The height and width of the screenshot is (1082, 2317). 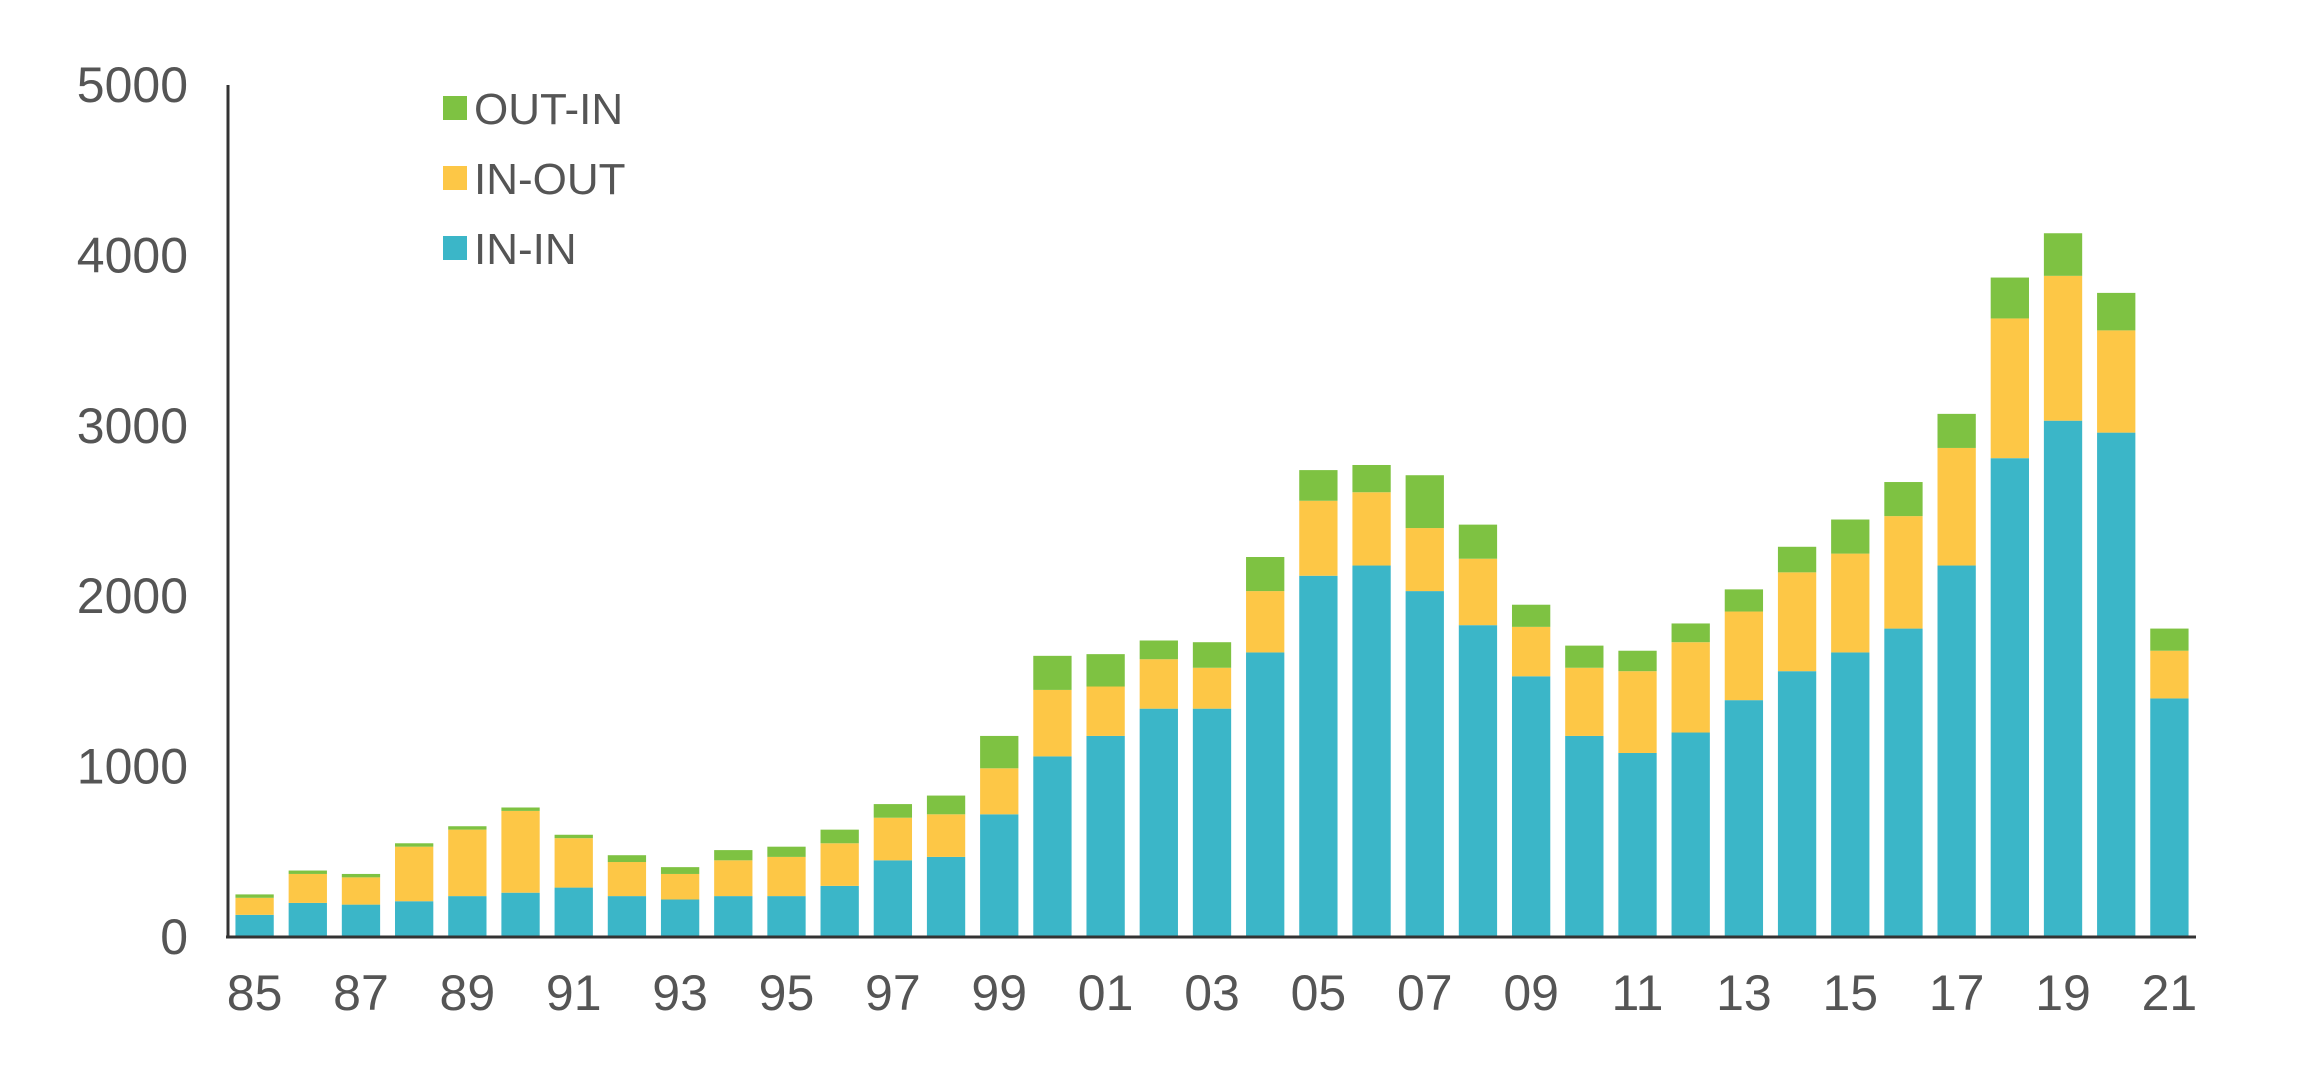 What do you see at coordinates (1957, 993) in the screenshot?
I see `x-tick-label: 17` at bounding box center [1957, 993].